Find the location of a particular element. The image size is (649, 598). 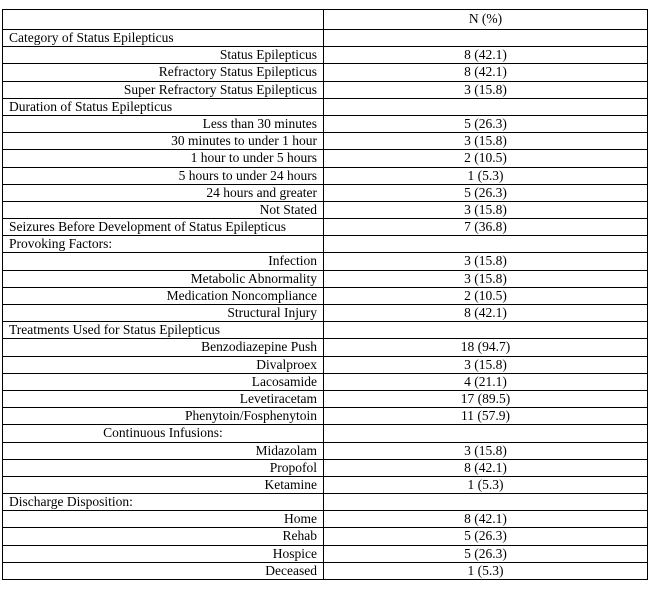

row-value: 18 (94.7) is located at coordinates (485, 347).